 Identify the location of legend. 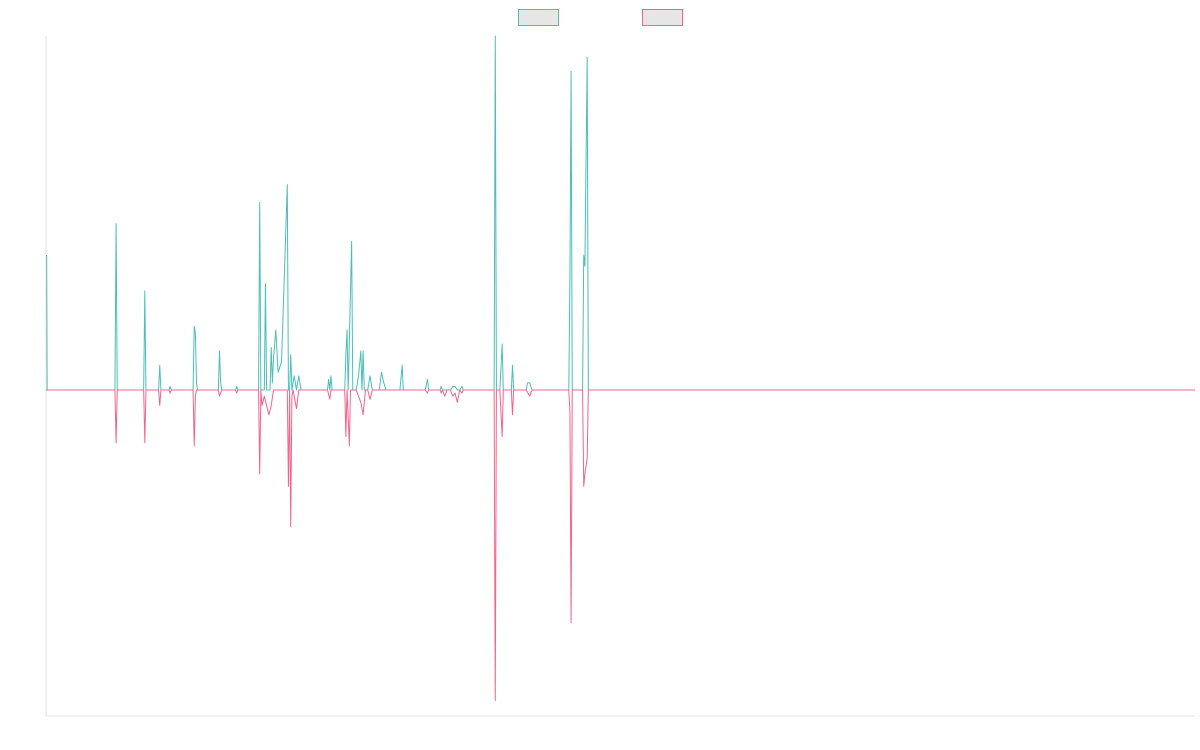
(600, 17).